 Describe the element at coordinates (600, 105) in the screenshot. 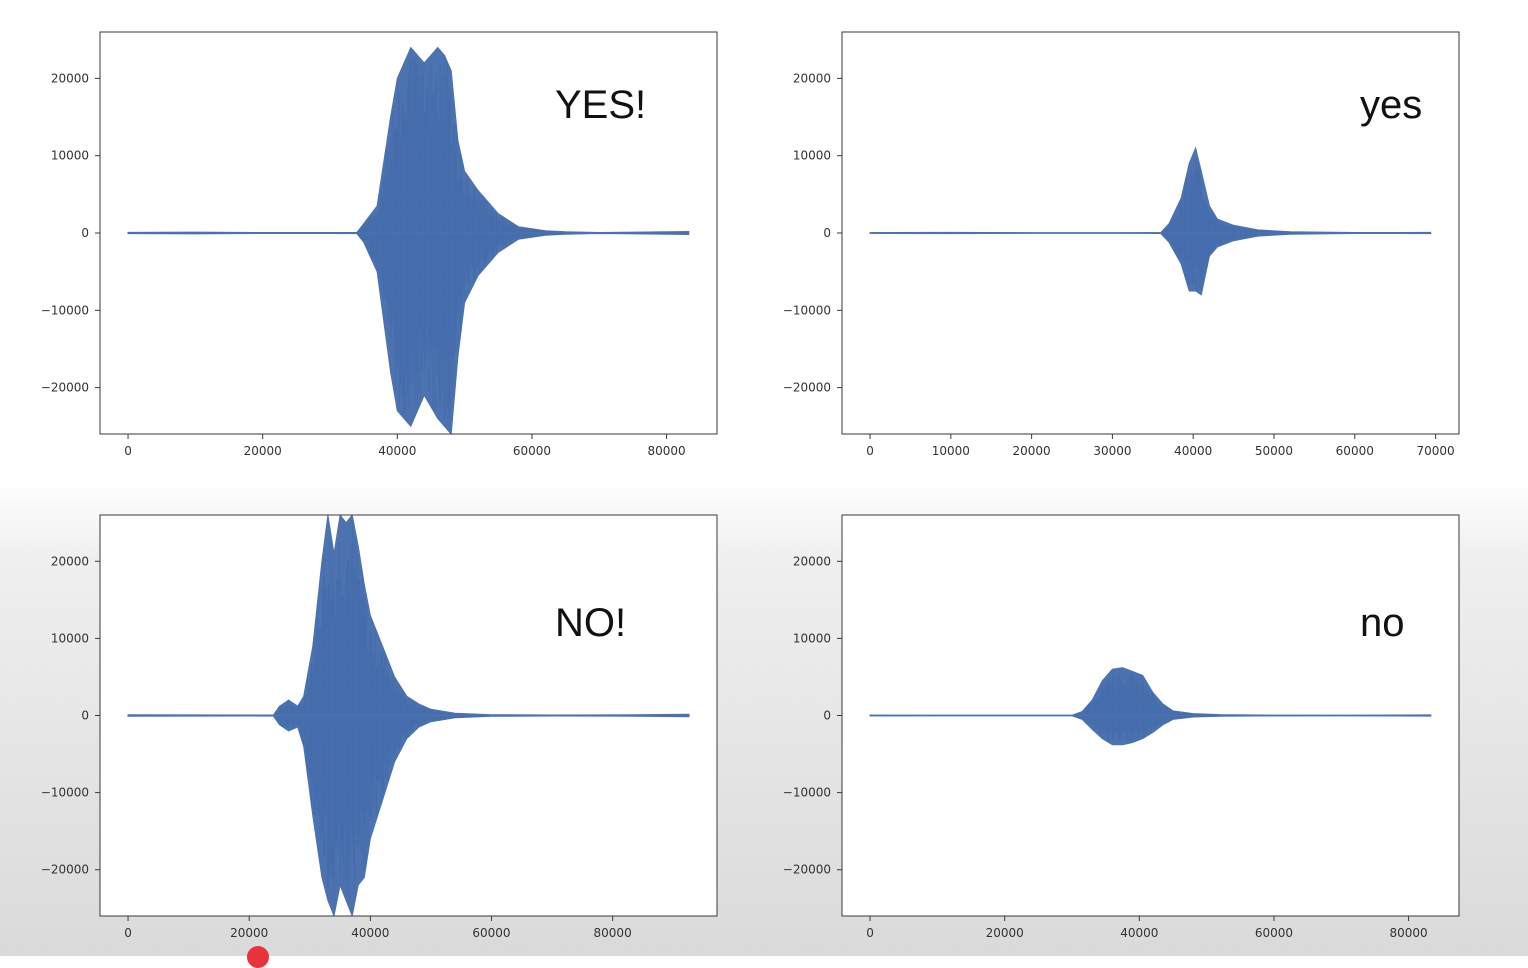

I see `word-annotation: YES!` at that location.